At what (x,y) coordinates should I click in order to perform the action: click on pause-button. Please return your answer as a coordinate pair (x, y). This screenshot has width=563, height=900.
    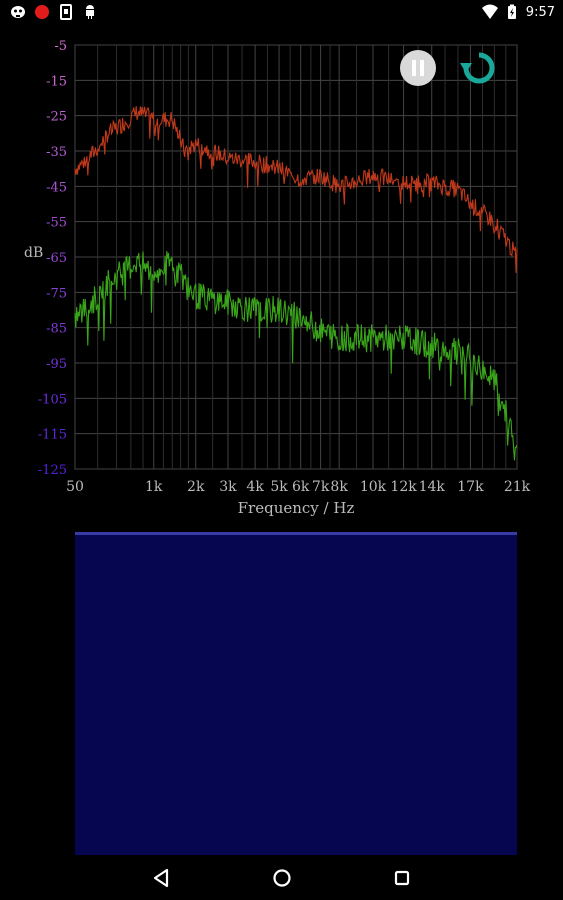
    Looking at the image, I should click on (418, 68).